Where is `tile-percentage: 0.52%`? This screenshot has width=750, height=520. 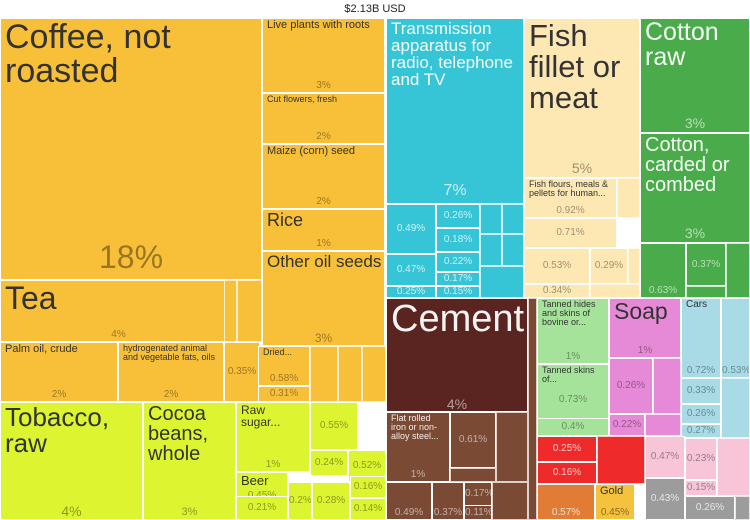
tile-percentage: 0.52% is located at coordinates (367, 465).